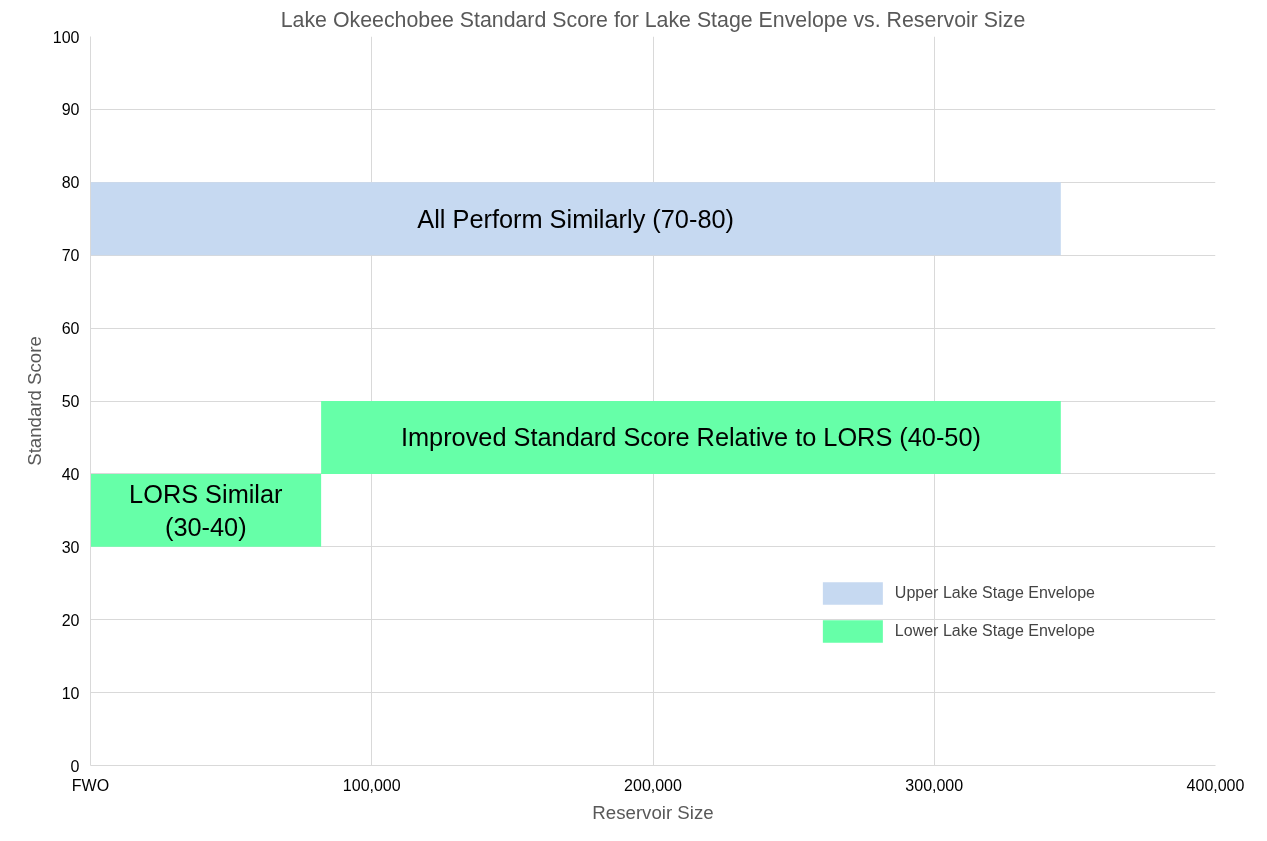  I want to click on annotation: LORS Similar (30-40), so click(206, 510).